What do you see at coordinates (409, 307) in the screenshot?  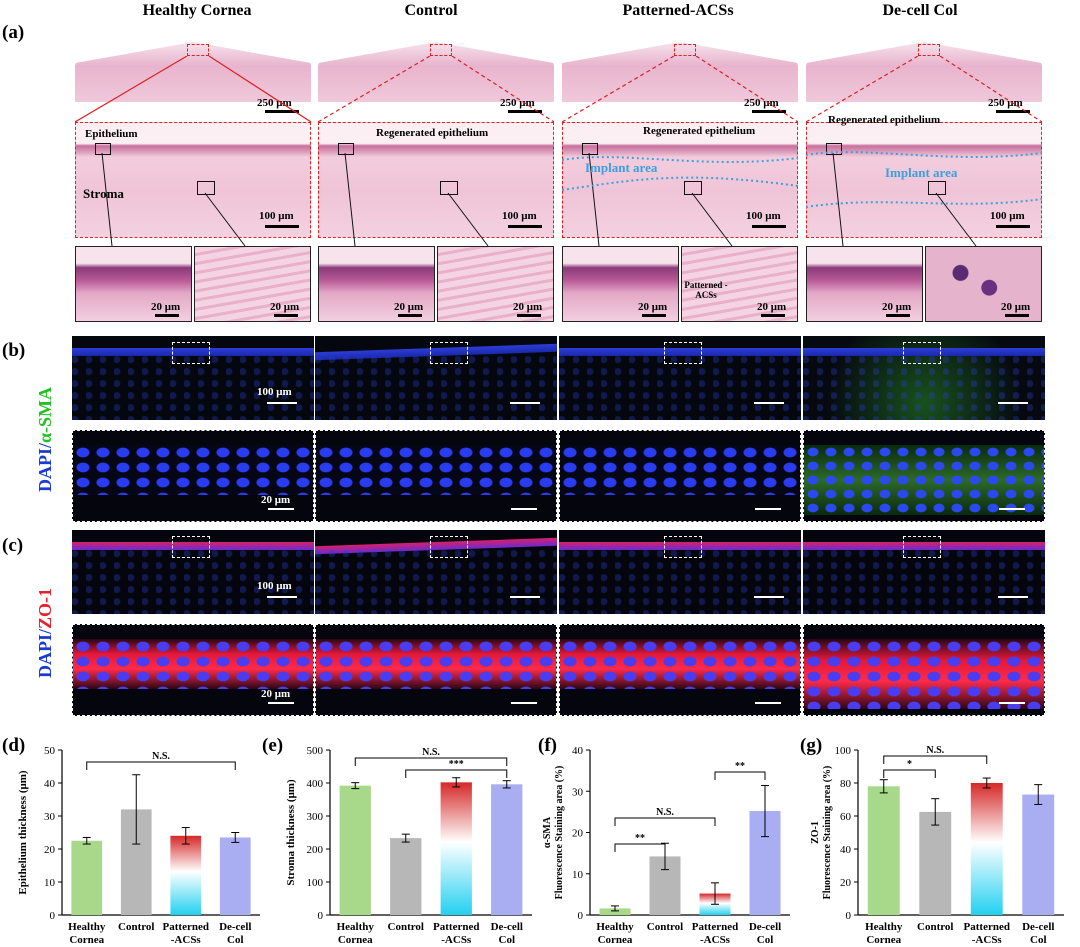 I see `scale-label-20: 20 μm` at bounding box center [409, 307].